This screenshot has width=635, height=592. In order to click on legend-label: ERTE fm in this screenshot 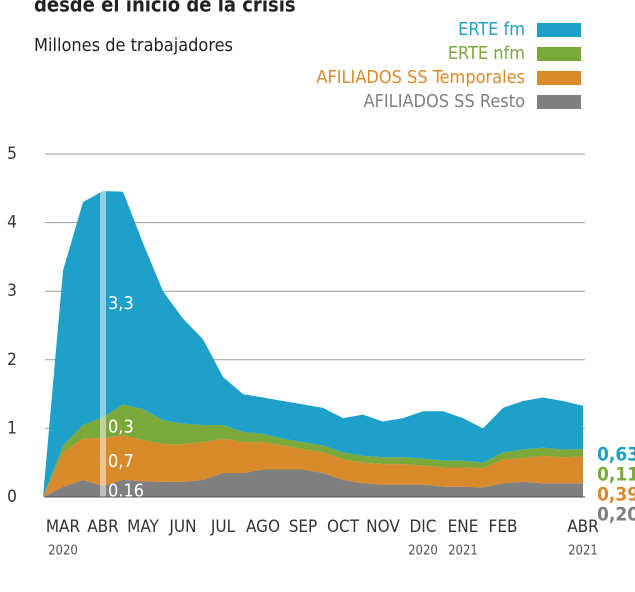, I will do `click(491, 29)`.